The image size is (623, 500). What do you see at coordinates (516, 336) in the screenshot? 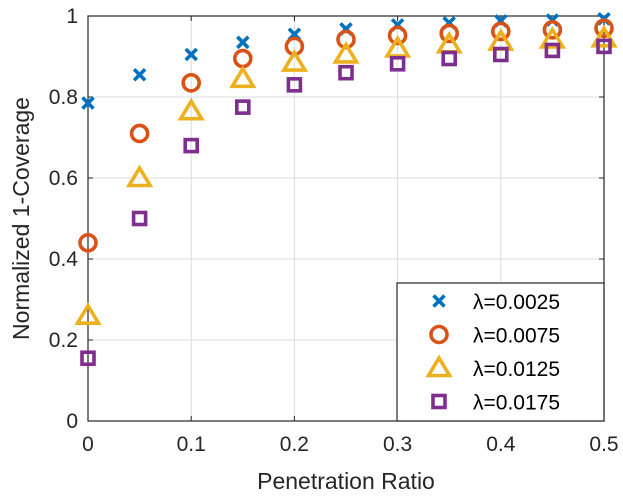
I see `legend-label: λ=0.0075` at bounding box center [516, 336].